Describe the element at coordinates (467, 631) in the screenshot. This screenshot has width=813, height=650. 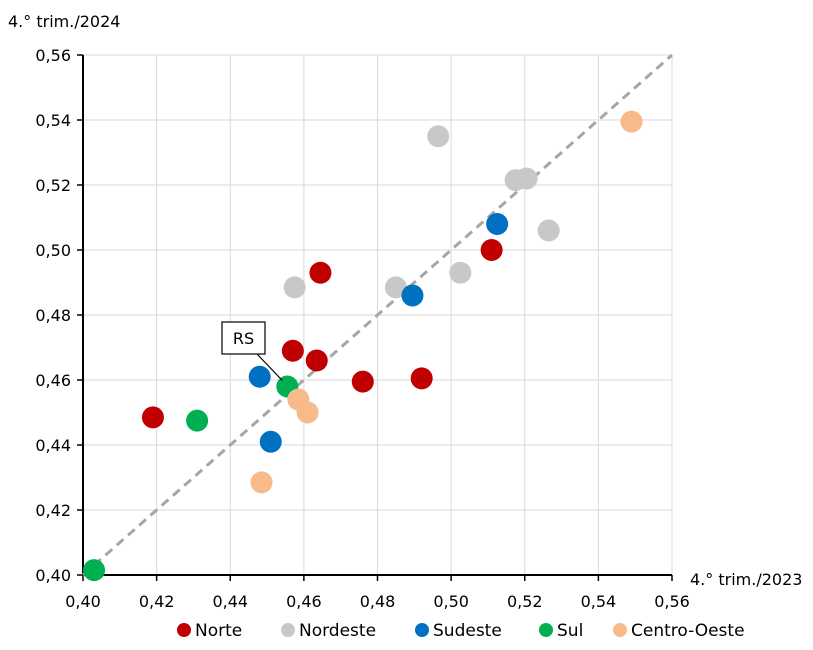
I see `legend-label-sudeste: Sudeste` at that location.